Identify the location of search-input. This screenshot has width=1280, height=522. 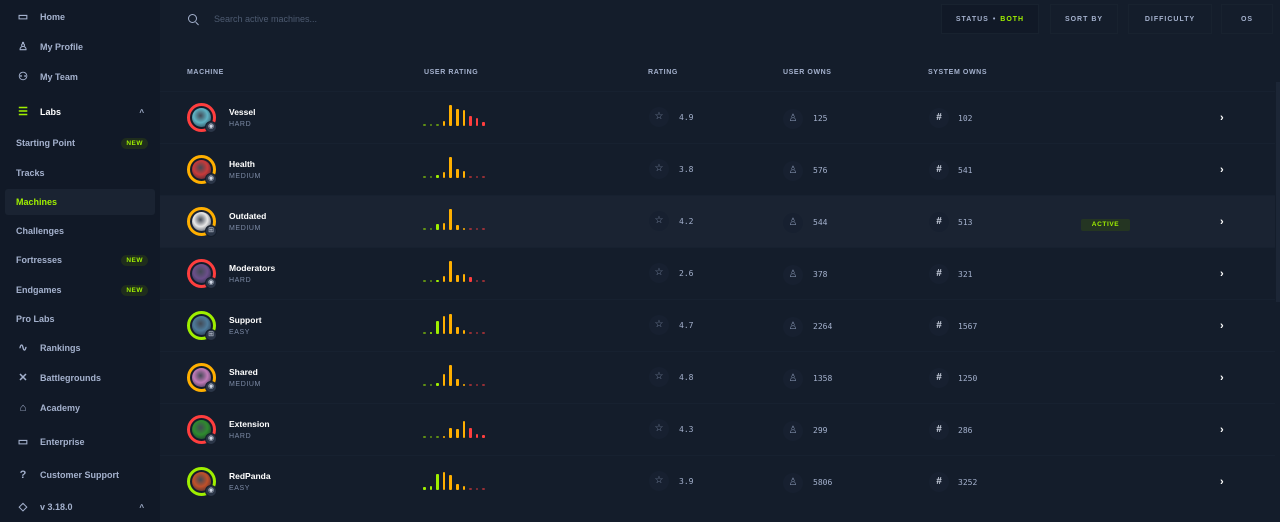
(364, 19).